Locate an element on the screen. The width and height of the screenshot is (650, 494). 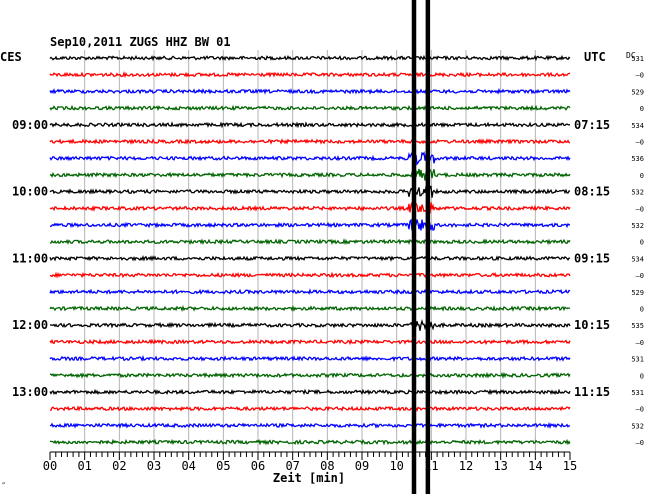
x-tick-label-12: 12 is located at coordinates (466, 466).